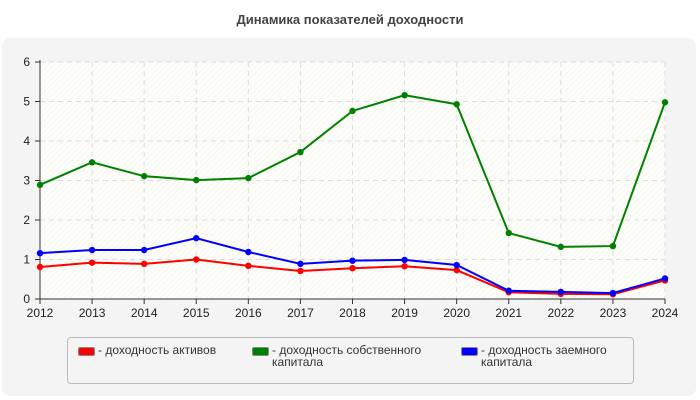 This screenshot has width=700, height=400. Describe the element at coordinates (613, 313) in the screenshot. I see `x-tick-label: 2023` at that location.